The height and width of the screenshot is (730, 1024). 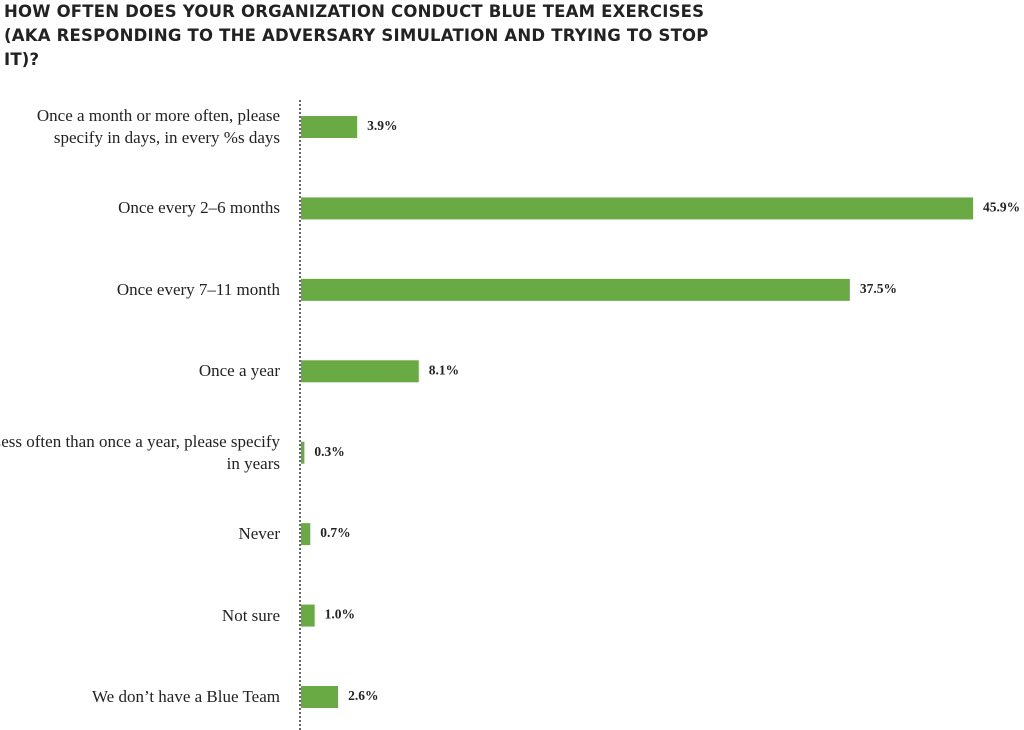 I want to click on category-label: Once every 7–11 month, so click(x=198, y=289).